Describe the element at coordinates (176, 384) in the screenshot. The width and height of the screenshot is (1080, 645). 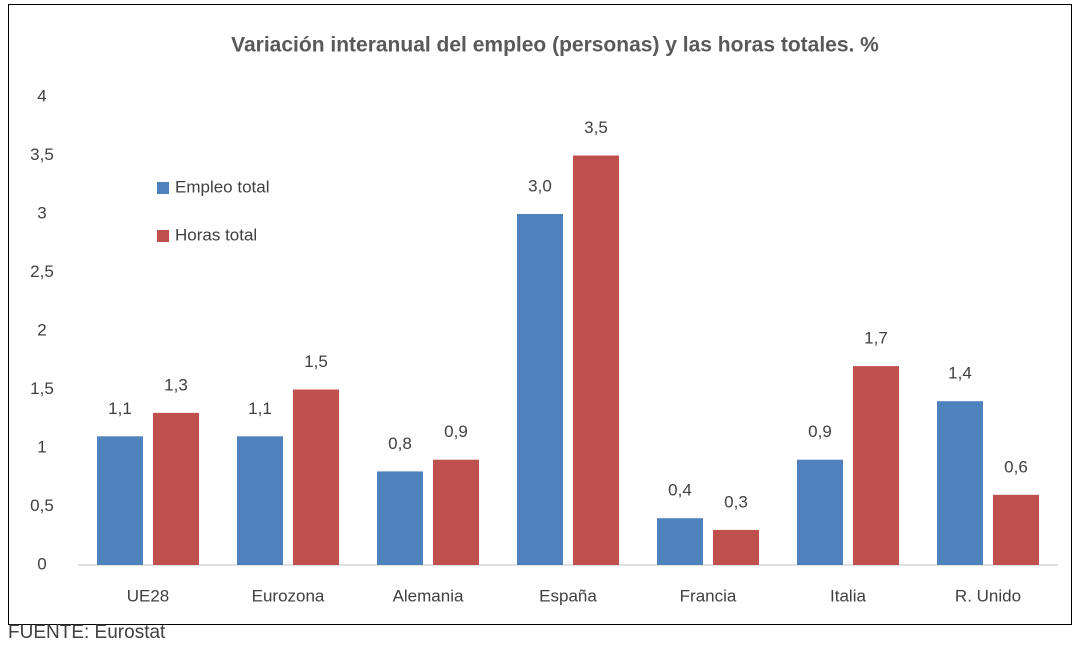
I see `data-label: 1,3` at that location.